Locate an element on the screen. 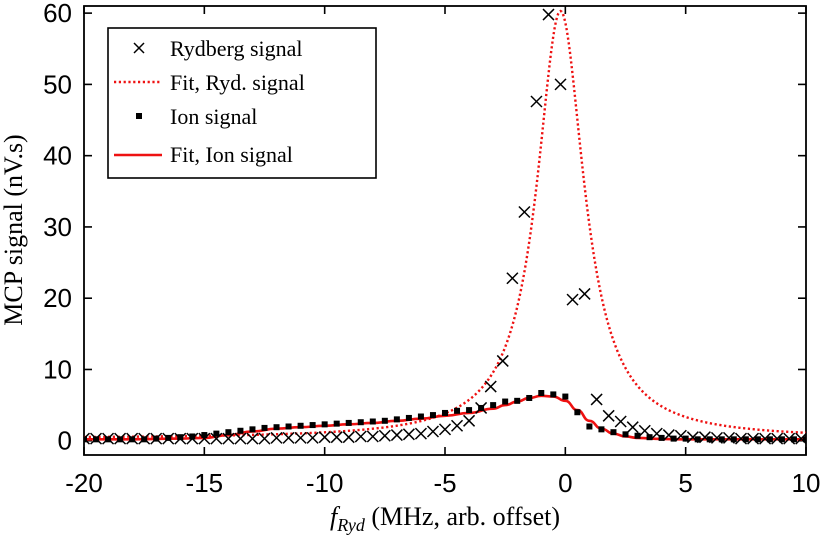 This screenshot has height=535, width=822. legend-symbol-ion is located at coordinates (139, 116).